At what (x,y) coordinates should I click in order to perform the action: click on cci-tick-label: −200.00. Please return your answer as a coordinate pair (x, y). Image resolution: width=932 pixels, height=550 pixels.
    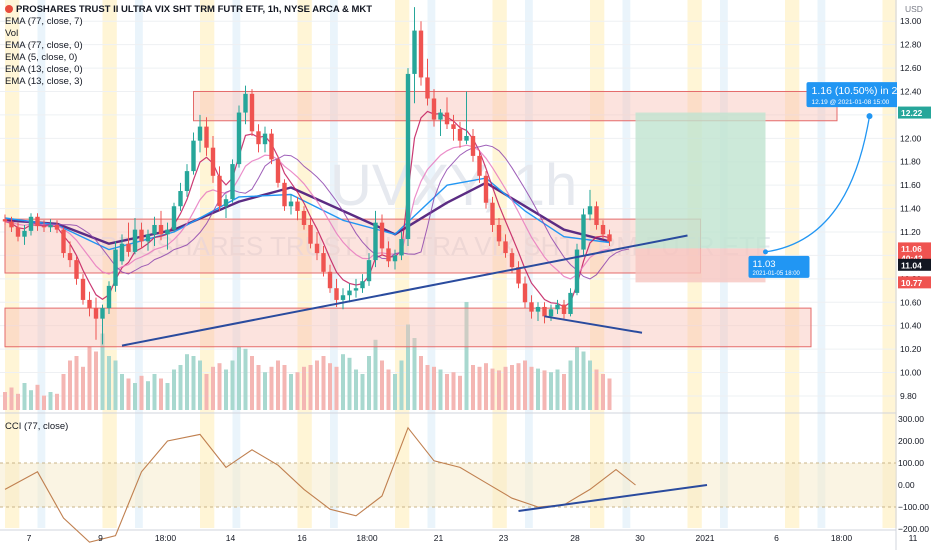
    Looking at the image, I should click on (913, 529).